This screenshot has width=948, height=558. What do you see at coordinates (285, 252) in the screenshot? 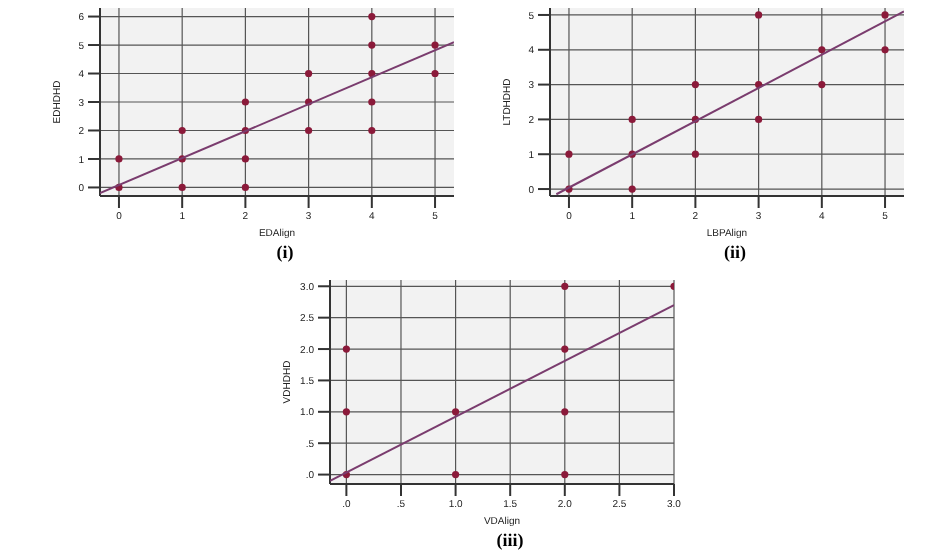
I see `text: (i)` at bounding box center [285, 252].